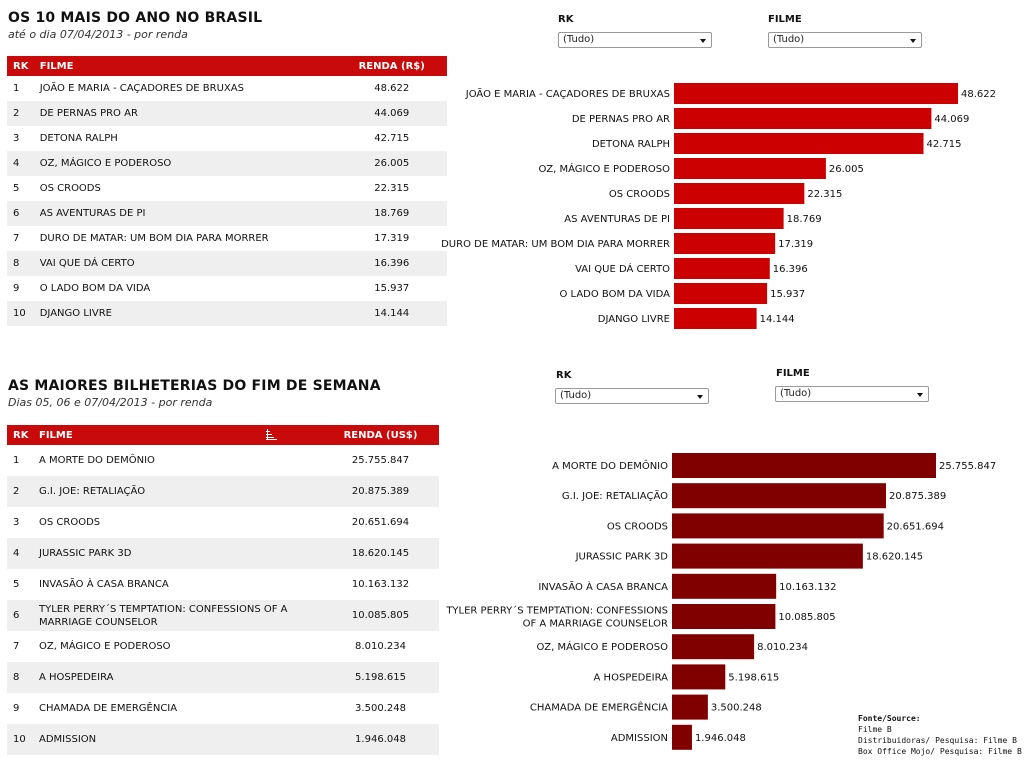 This screenshot has width=1024, height=768. What do you see at coordinates (227, 213) in the screenshot?
I see `table-row: 6 AS AVENTURAS DE PI 18.769` at bounding box center [227, 213].